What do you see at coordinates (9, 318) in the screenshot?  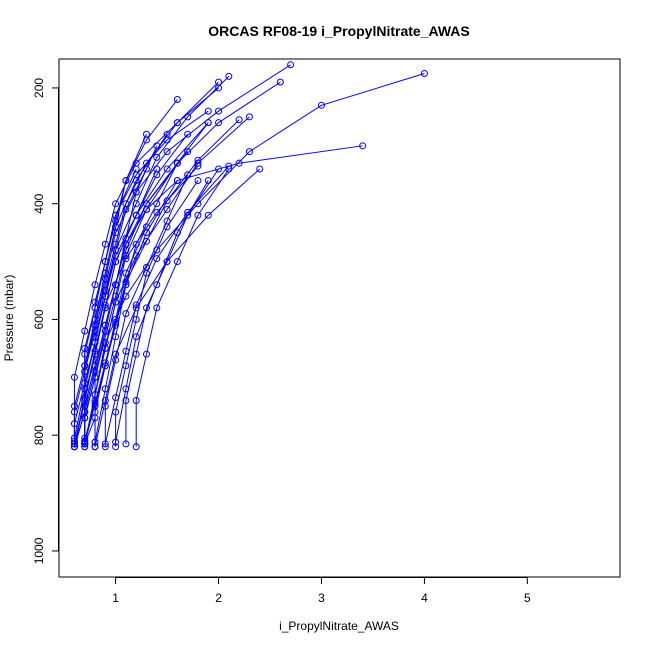 I see `y-axis-label: Pressure (mbar)` at bounding box center [9, 318].